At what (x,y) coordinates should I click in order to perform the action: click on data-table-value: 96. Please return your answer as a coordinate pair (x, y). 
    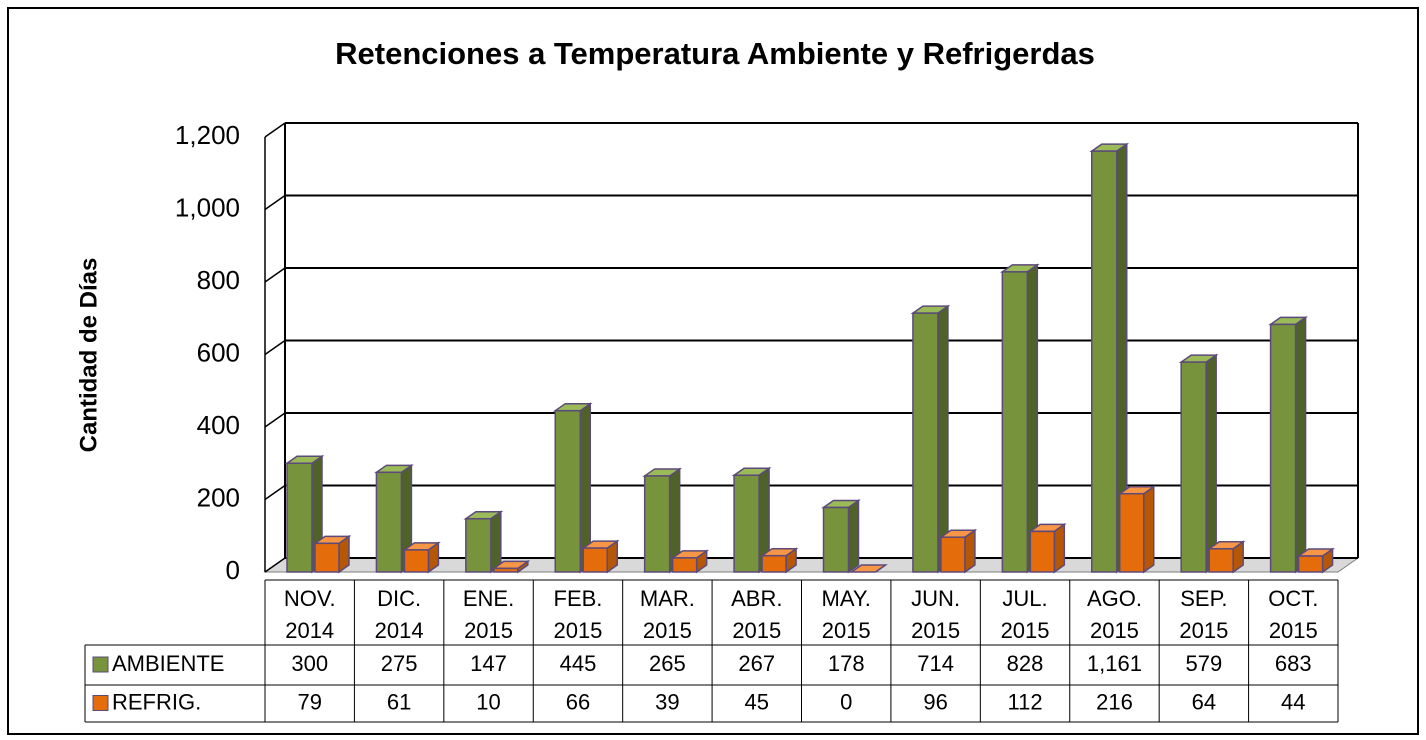
    Looking at the image, I should click on (935, 701).